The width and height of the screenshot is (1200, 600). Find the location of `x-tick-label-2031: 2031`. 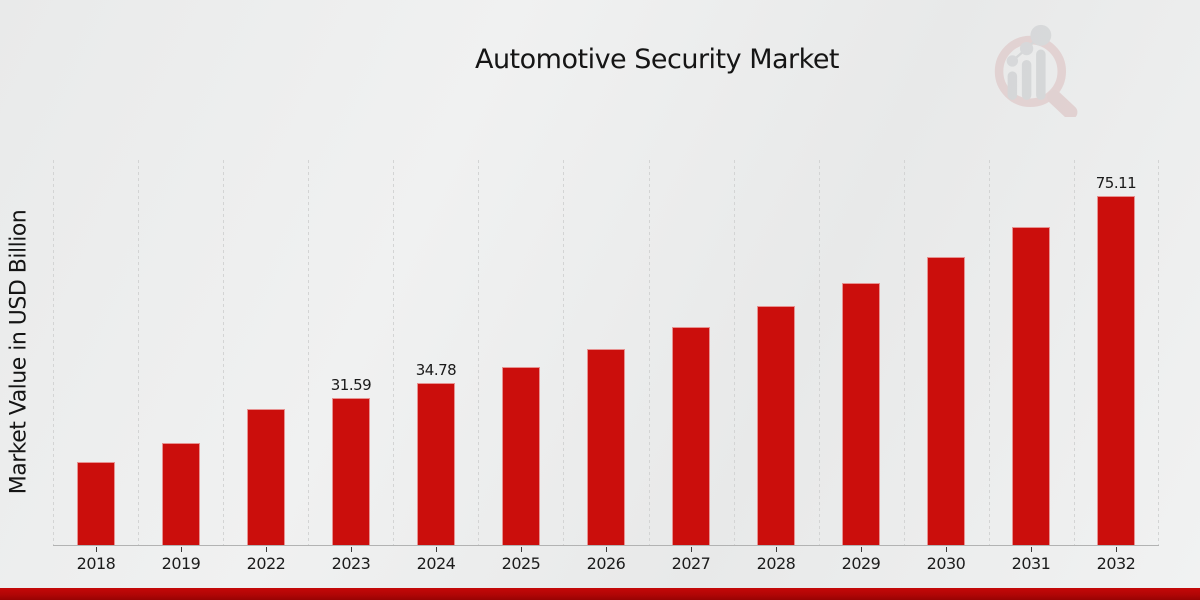

x-tick-label-2031: 2031 is located at coordinates (1031, 563).